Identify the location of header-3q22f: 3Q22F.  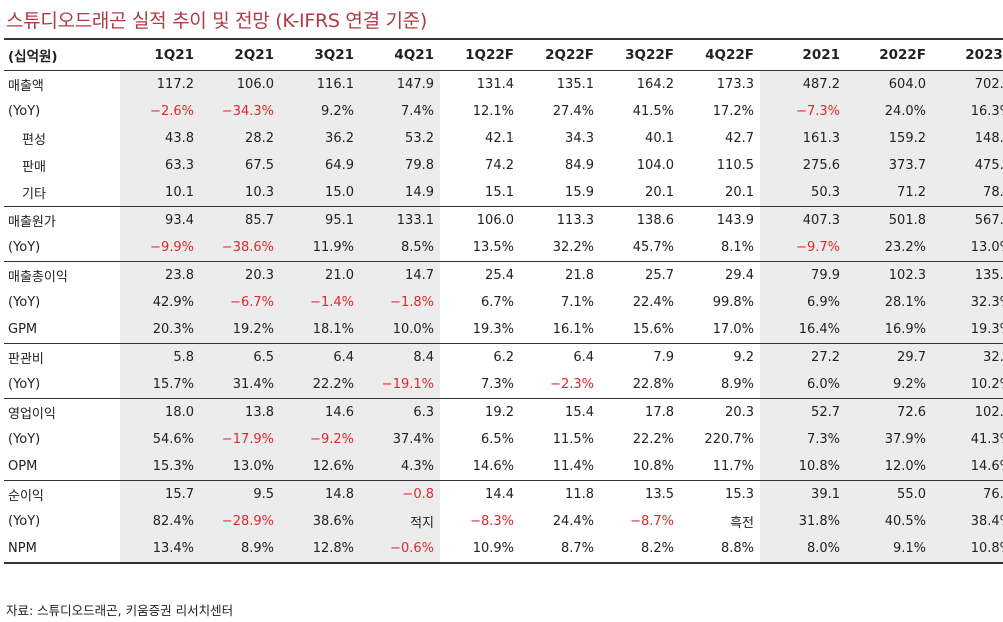
(640, 54).